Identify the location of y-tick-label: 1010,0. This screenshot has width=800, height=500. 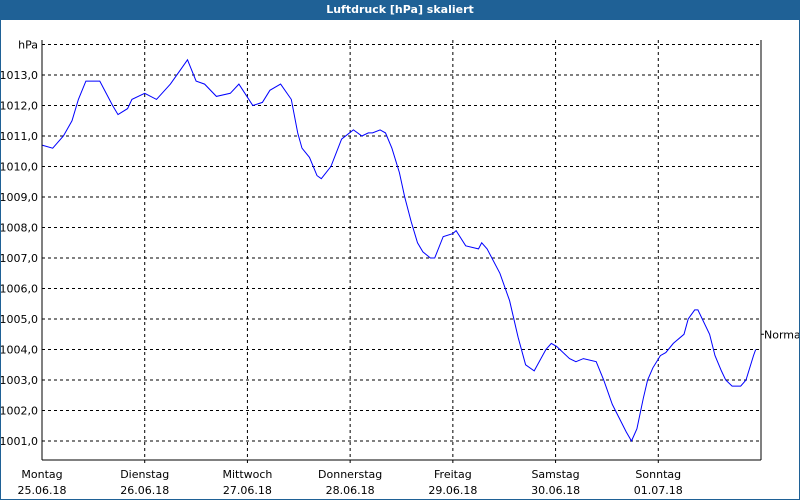
(19, 167).